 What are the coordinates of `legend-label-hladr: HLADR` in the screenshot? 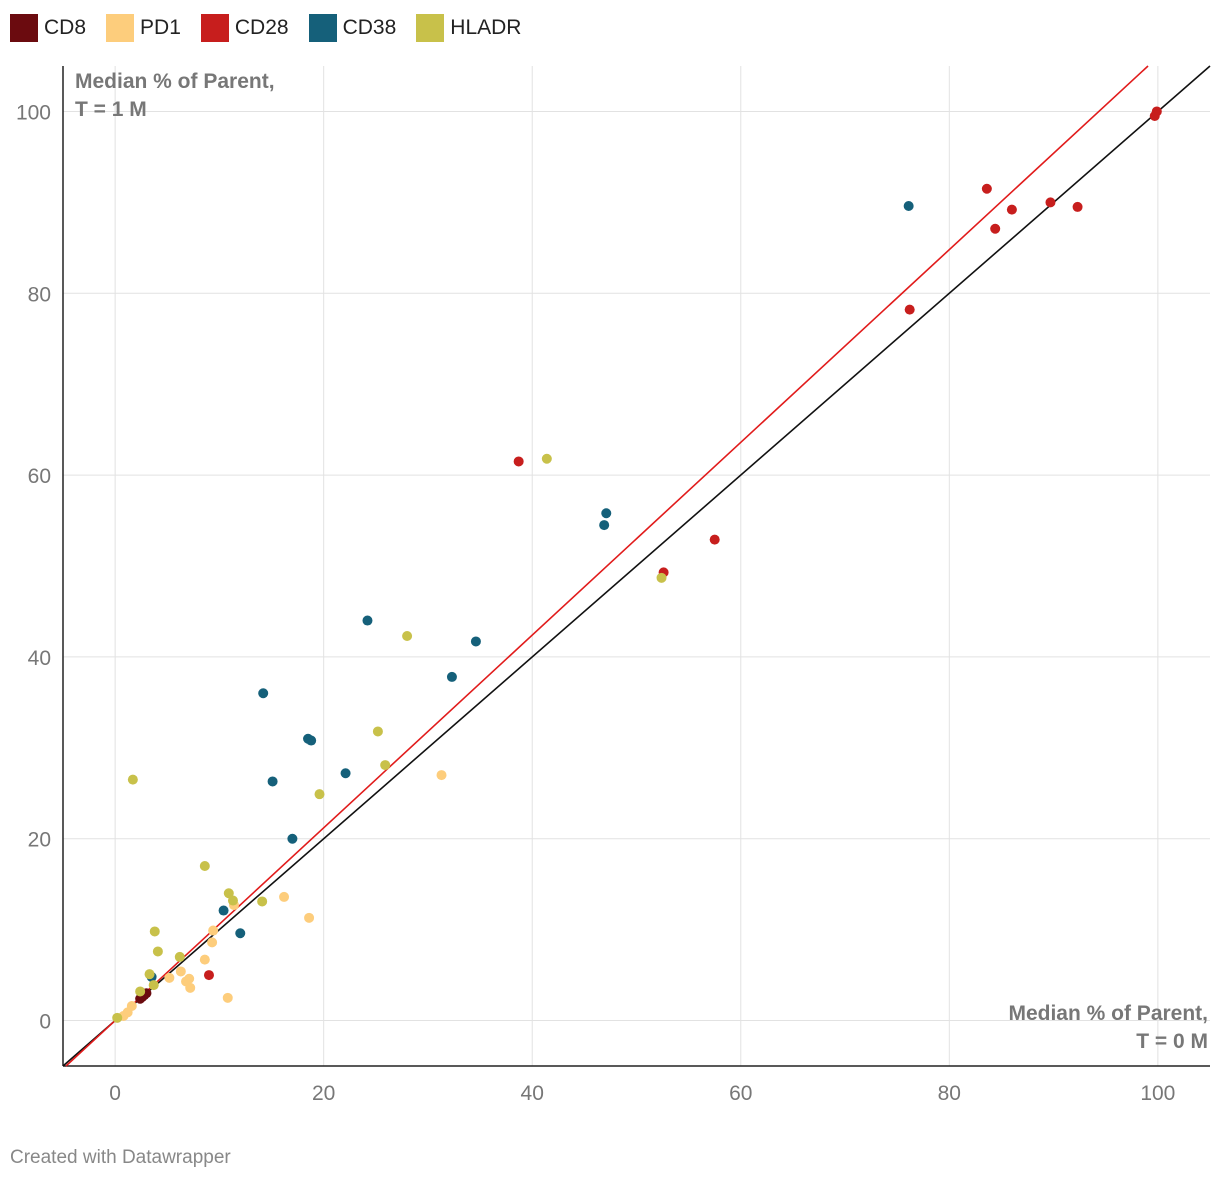 It's located at (486, 27).